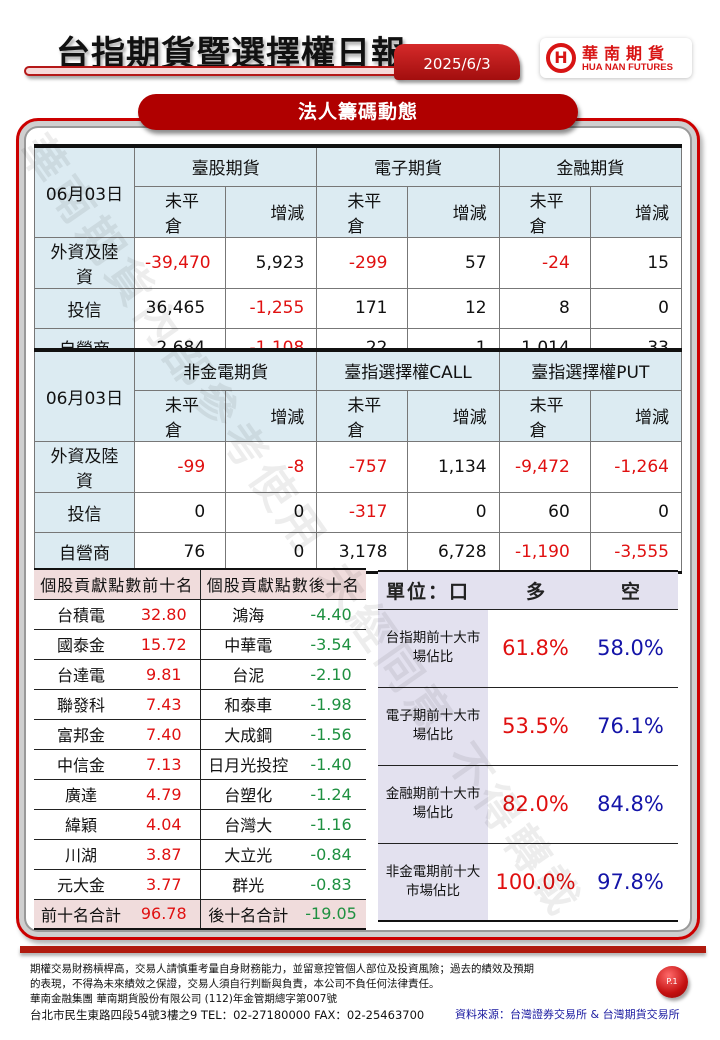 The width and height of the screenshot is (720, 1040). What do you see at coordinates (235, 984) in the screenshot?
I see `disclaimer-line: 的表現，不得為未來績效之保證，交易人須自行判斷與負責，本公司不負任何法律責任。` at bounding box center [235, 984].